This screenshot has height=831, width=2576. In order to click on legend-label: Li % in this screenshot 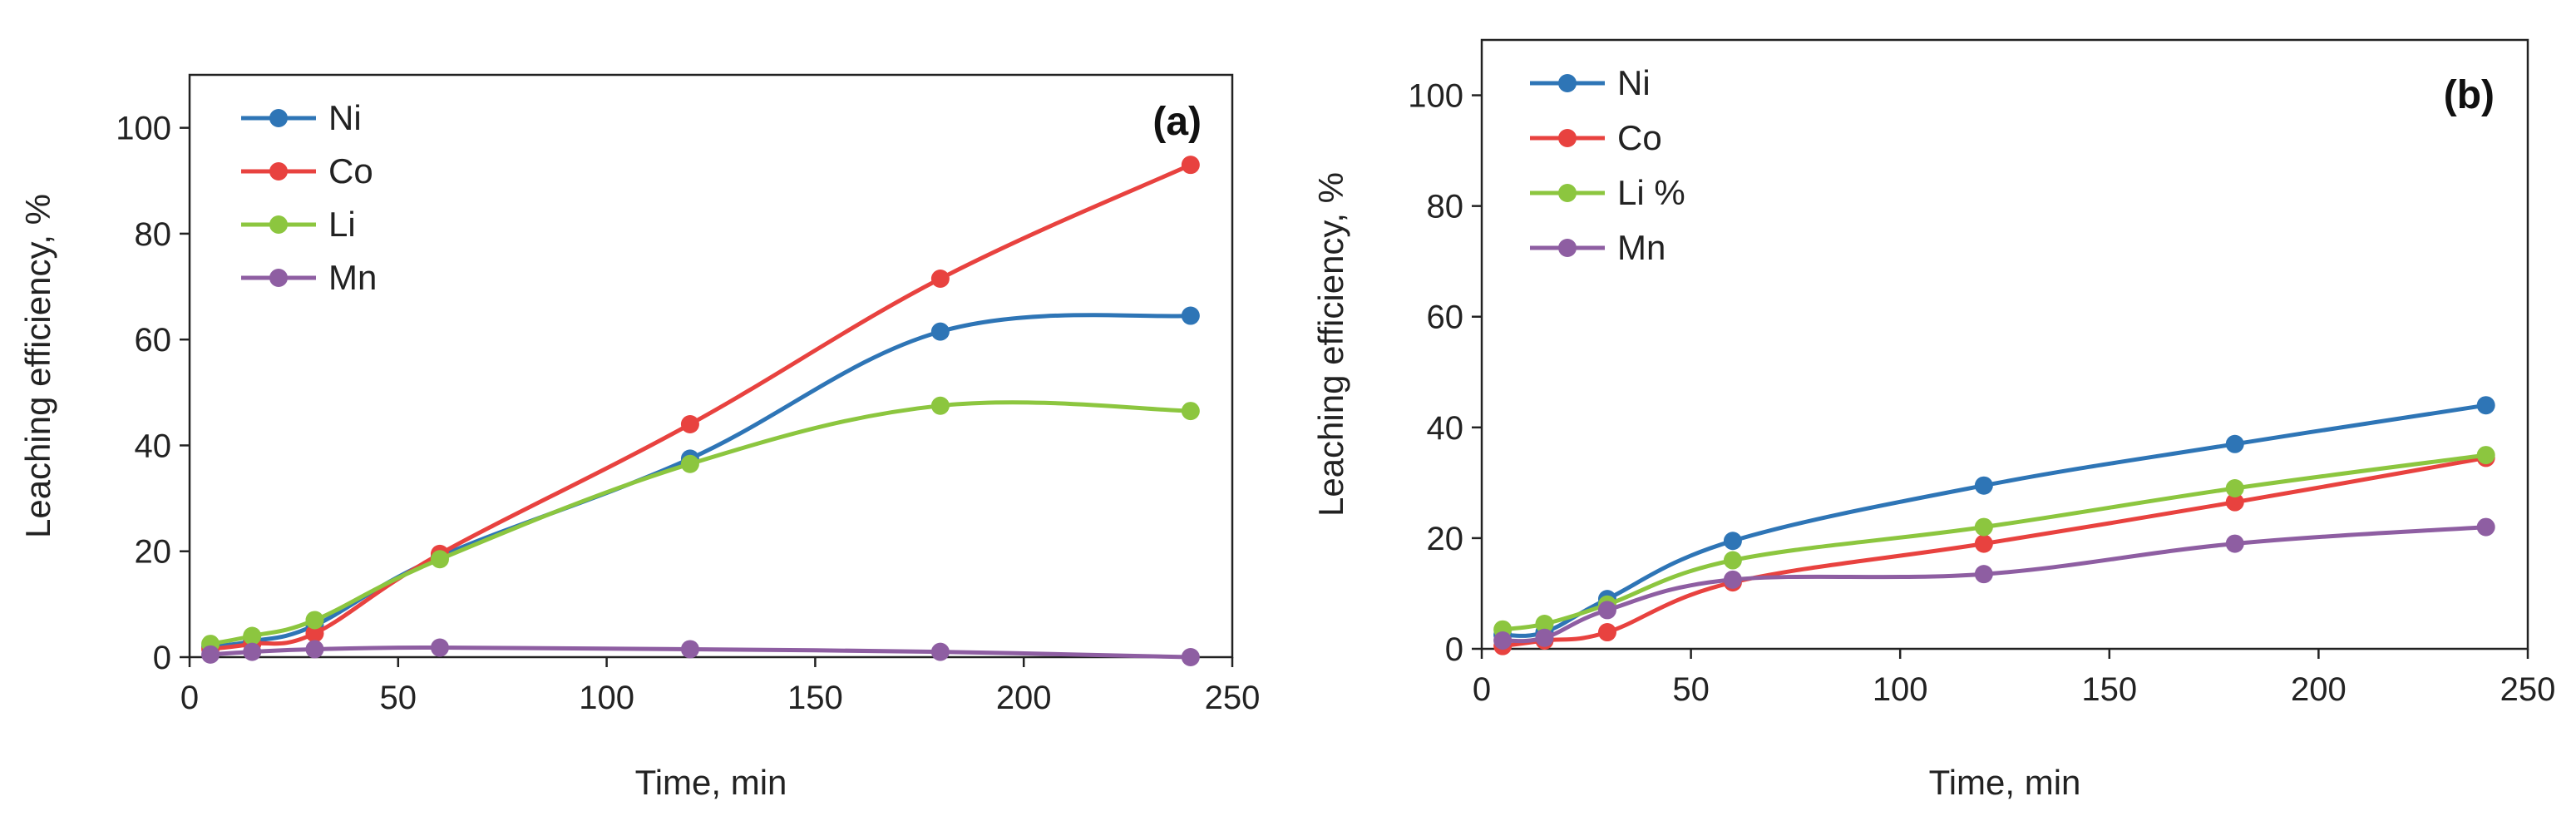, I will do `click(1651, 192)`.